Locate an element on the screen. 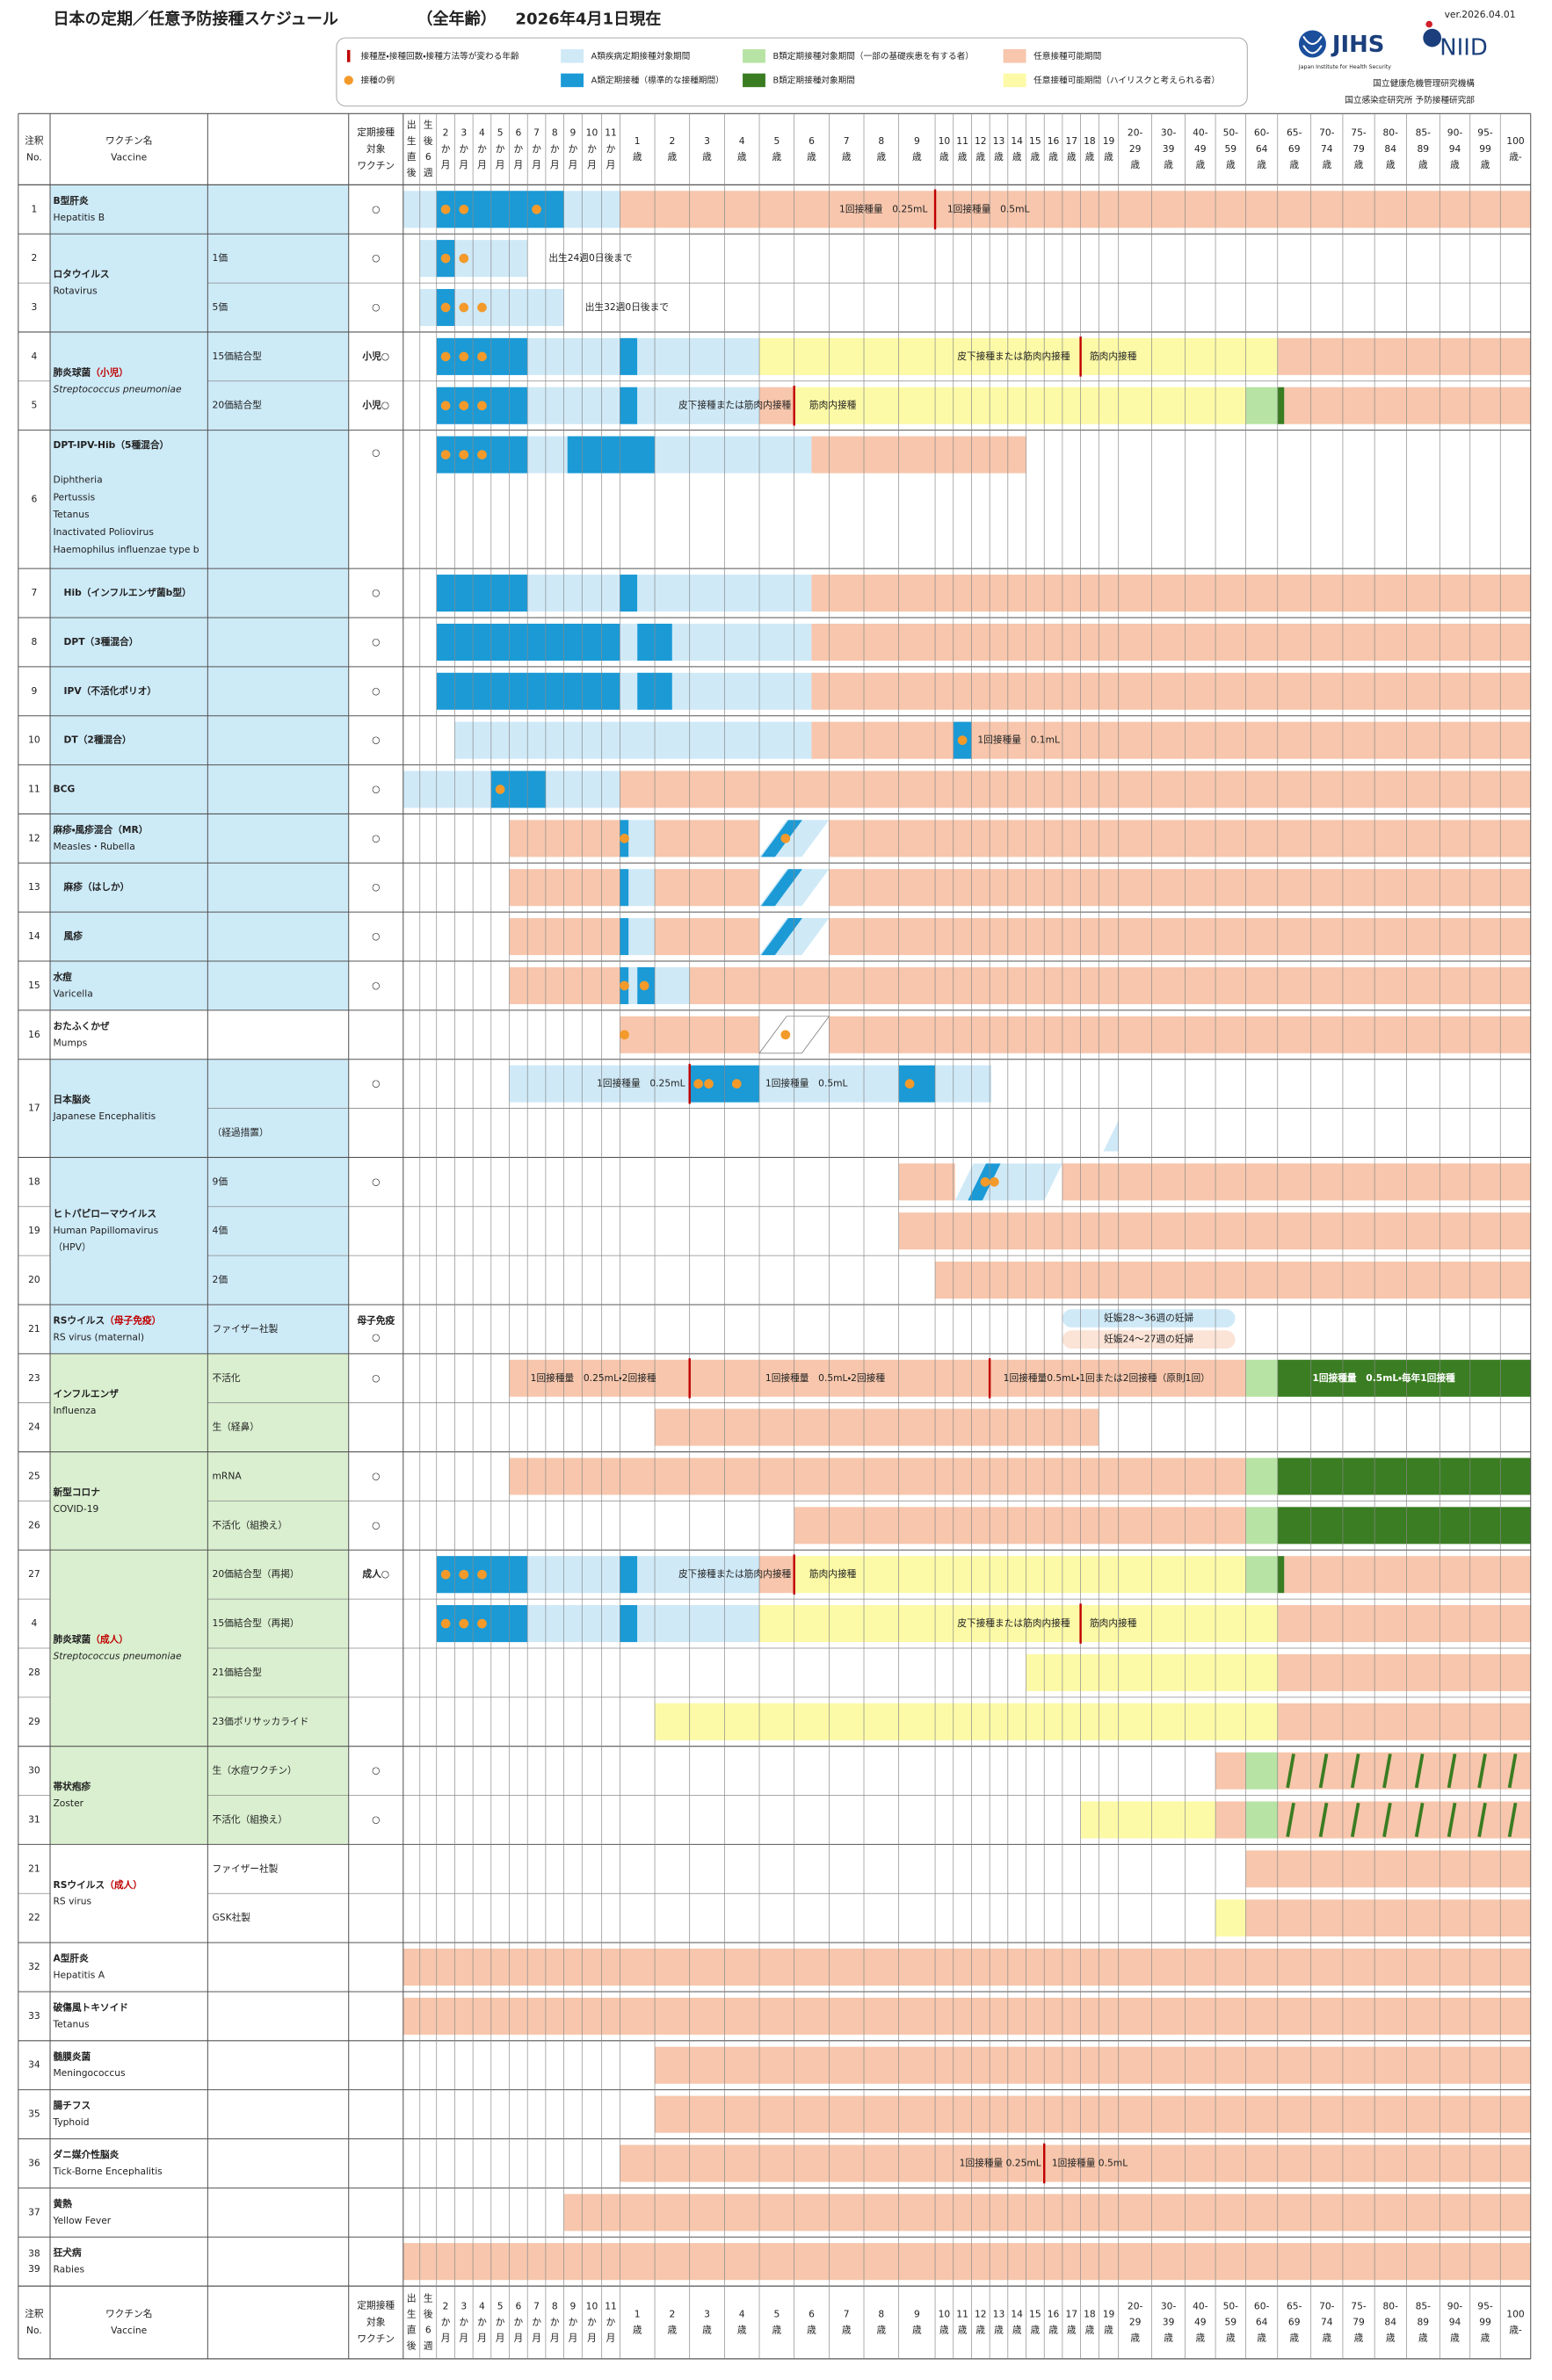 This screenshot has width=1552, height=2380. routine-target: 小児○ is located at coordinates (375, 405).